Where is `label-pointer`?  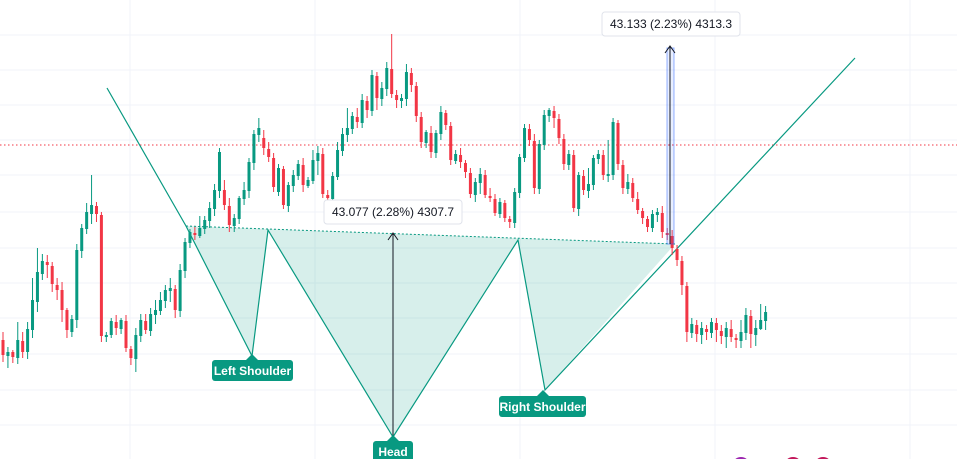
label-pointer is located at coordinates (543, 393).